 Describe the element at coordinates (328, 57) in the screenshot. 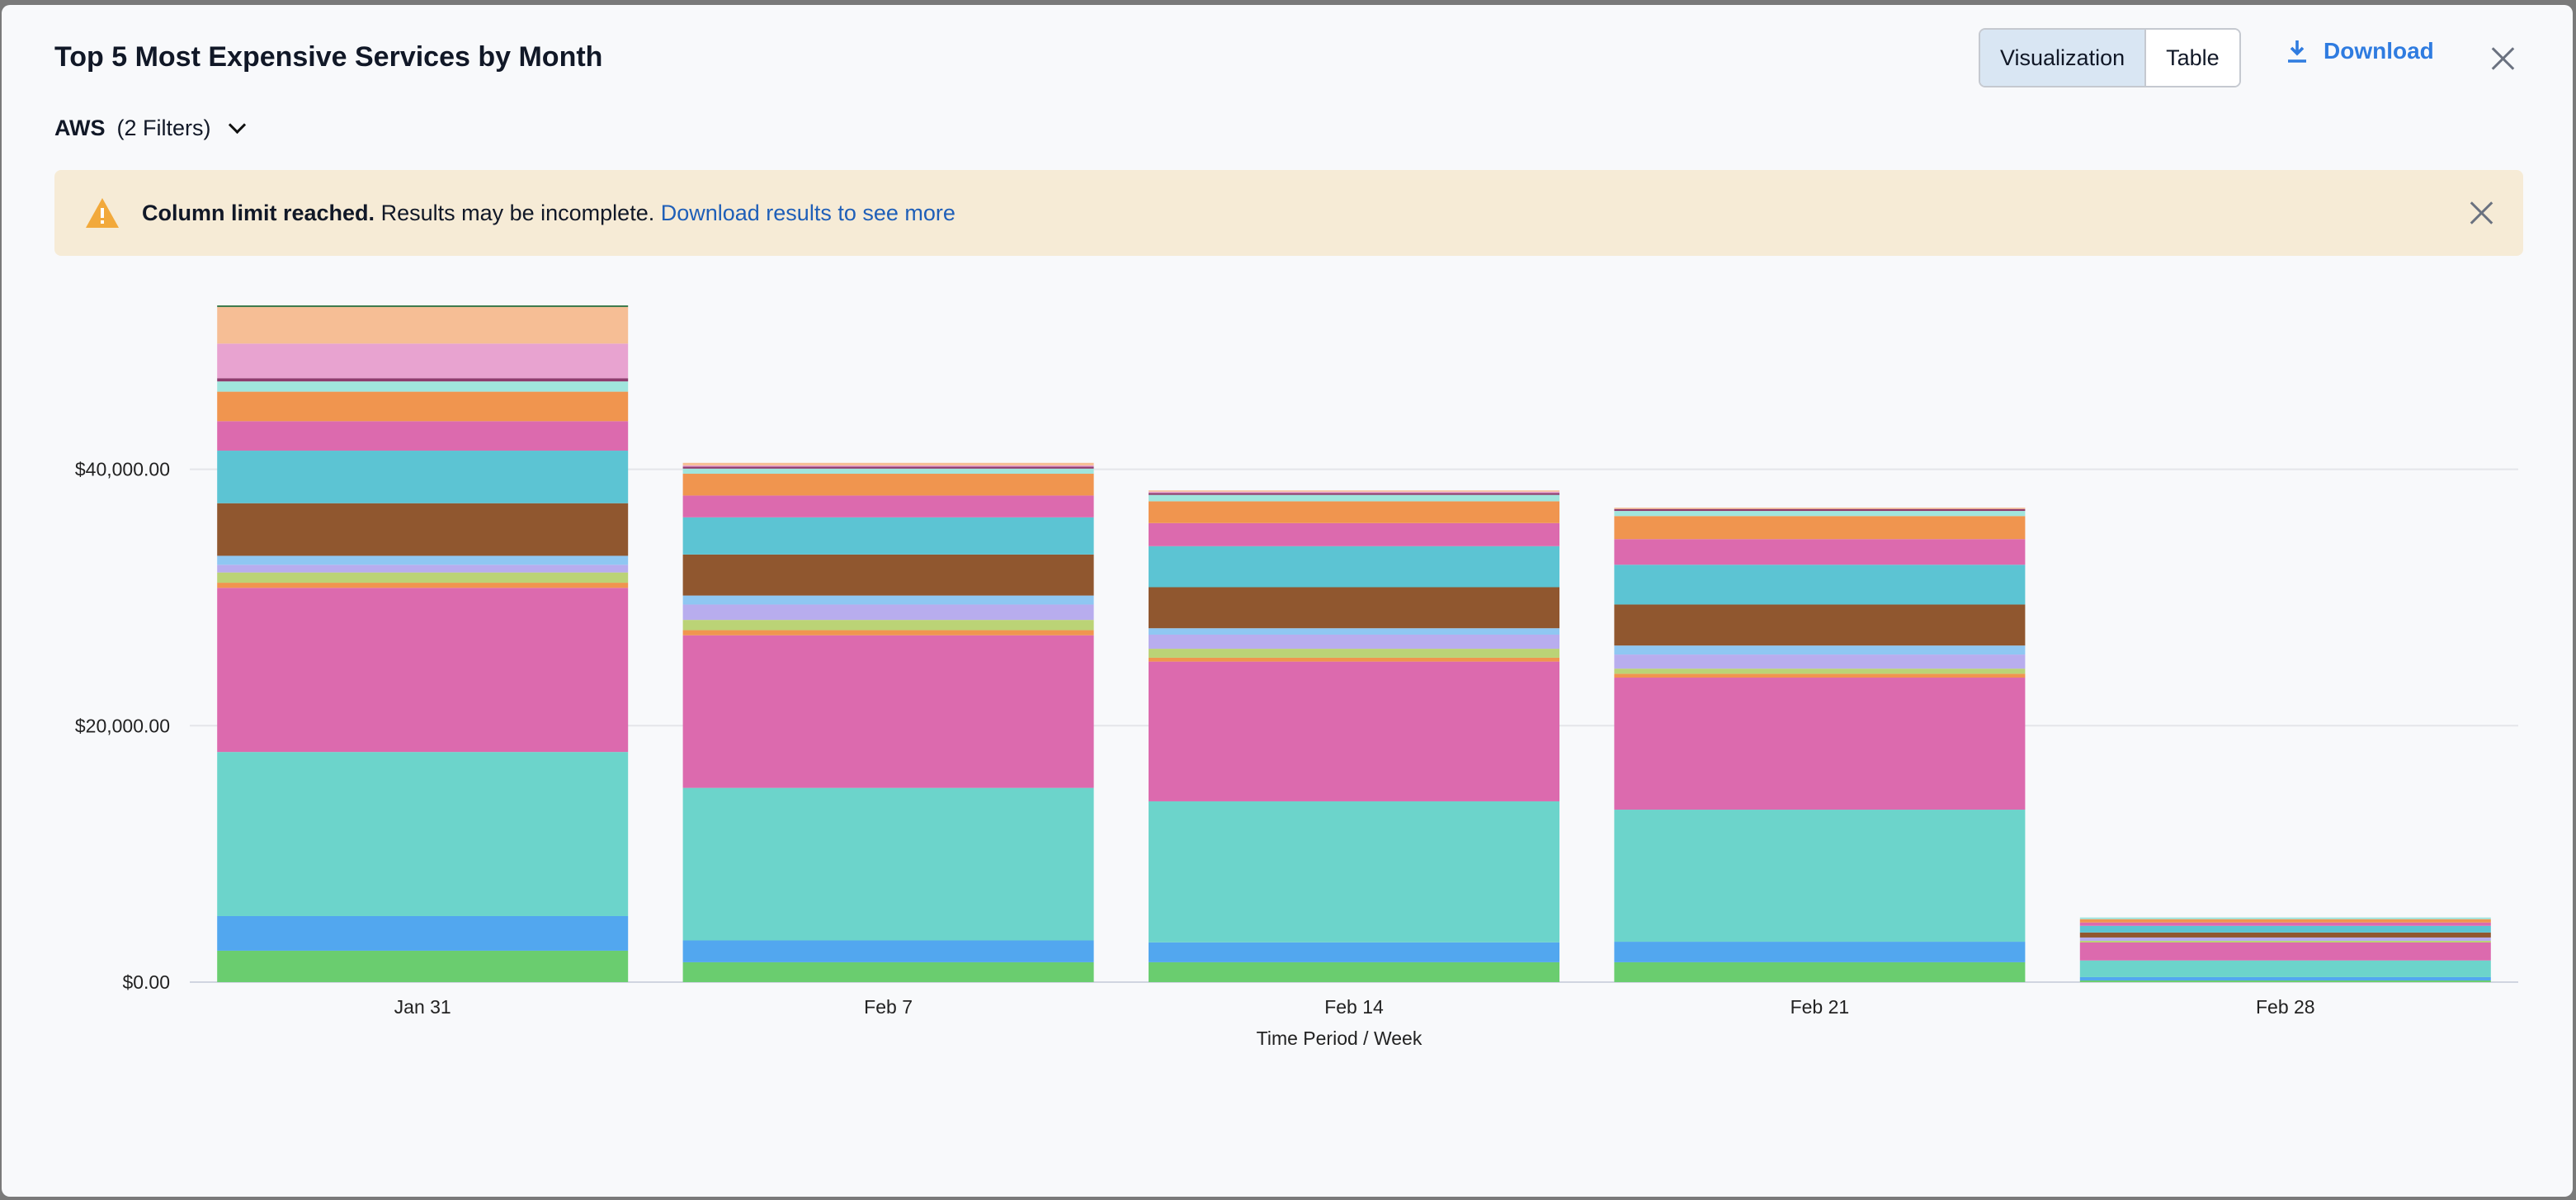

I see `modal-title: Top 5 Most Expensive Services by Month` at that location.